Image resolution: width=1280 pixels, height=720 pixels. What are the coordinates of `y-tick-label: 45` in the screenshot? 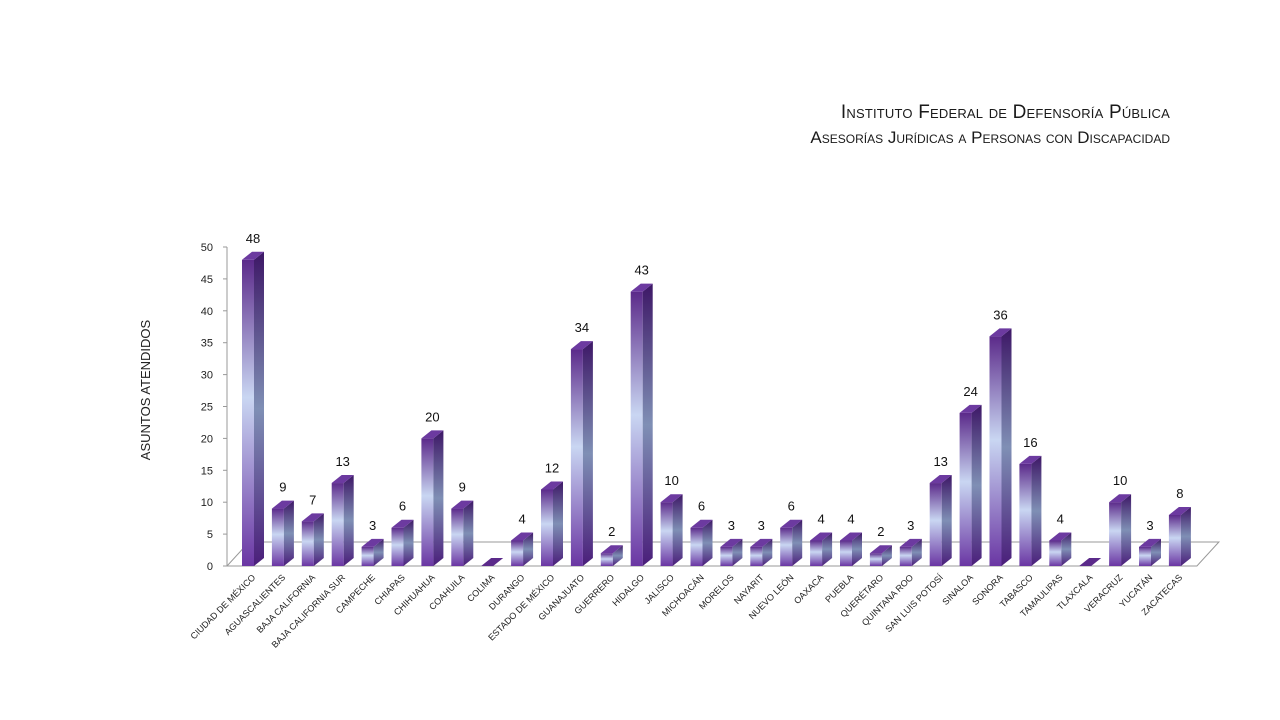 It's located at (207, 280).